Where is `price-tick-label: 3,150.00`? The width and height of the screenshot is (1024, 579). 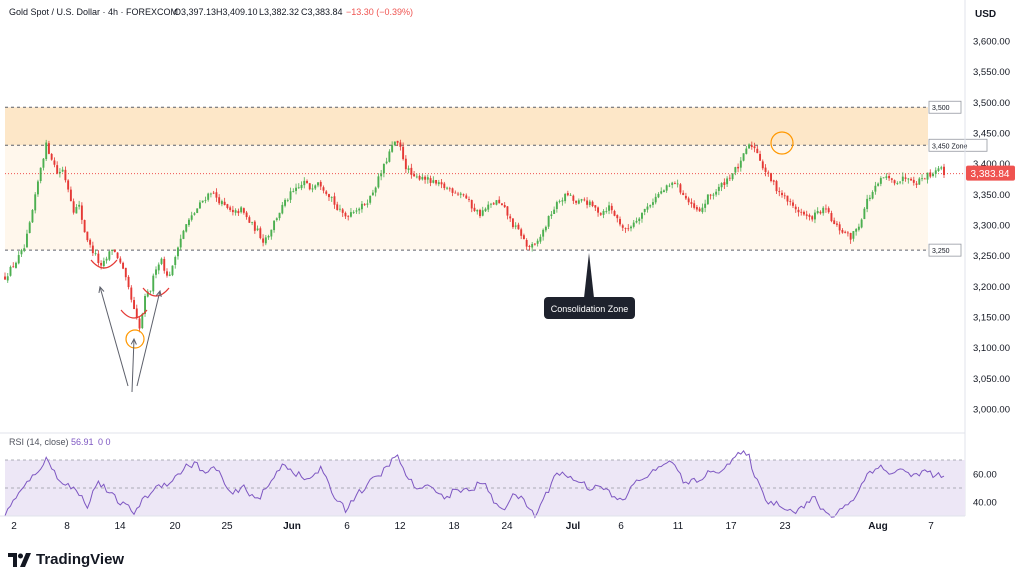 price-tick-label: 3,150.00 is located at coordinates (991, 318).